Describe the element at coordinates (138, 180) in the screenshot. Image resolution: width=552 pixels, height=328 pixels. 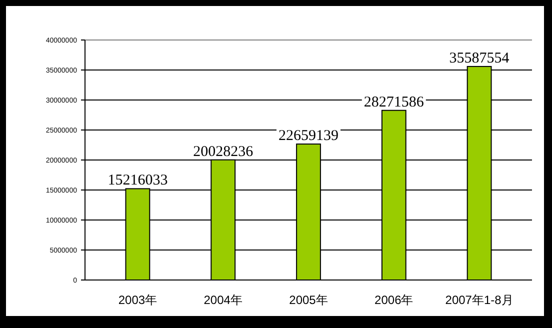
I see `data-label: 15216033` at that location.